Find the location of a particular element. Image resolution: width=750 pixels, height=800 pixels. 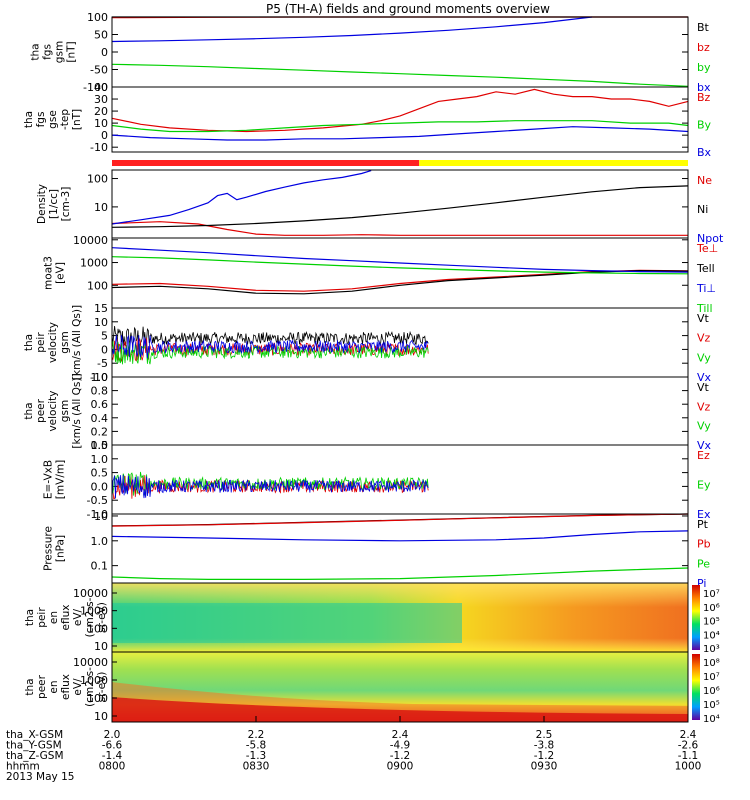

legend-entry: Pt is located at coordinates (703, 524).